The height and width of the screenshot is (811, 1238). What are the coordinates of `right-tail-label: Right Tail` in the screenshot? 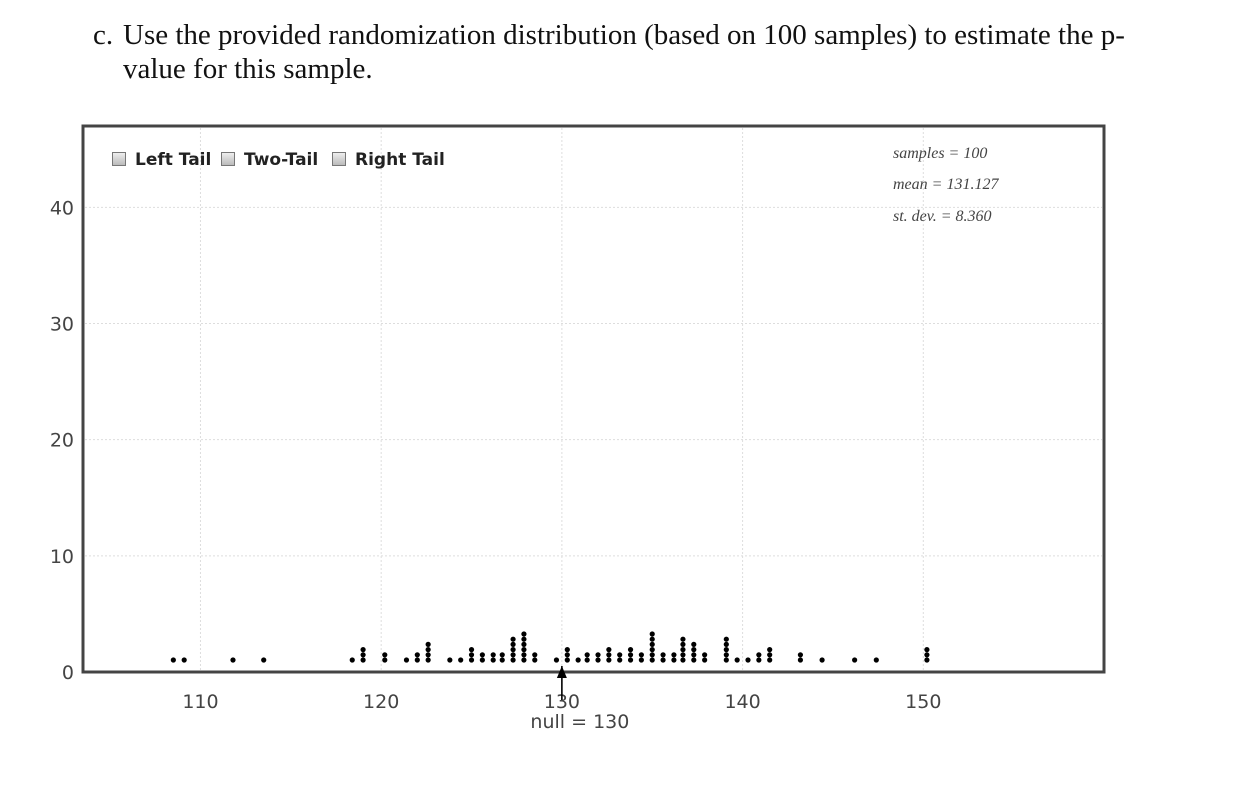 It's located at (400, 160).